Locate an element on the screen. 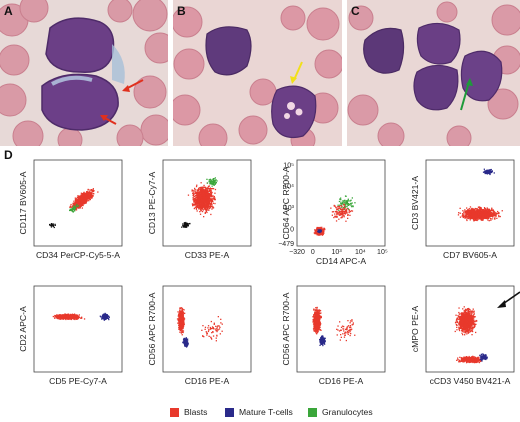 This screenshot has width=520, height=422. other-point is located at coordinates (51, 227).